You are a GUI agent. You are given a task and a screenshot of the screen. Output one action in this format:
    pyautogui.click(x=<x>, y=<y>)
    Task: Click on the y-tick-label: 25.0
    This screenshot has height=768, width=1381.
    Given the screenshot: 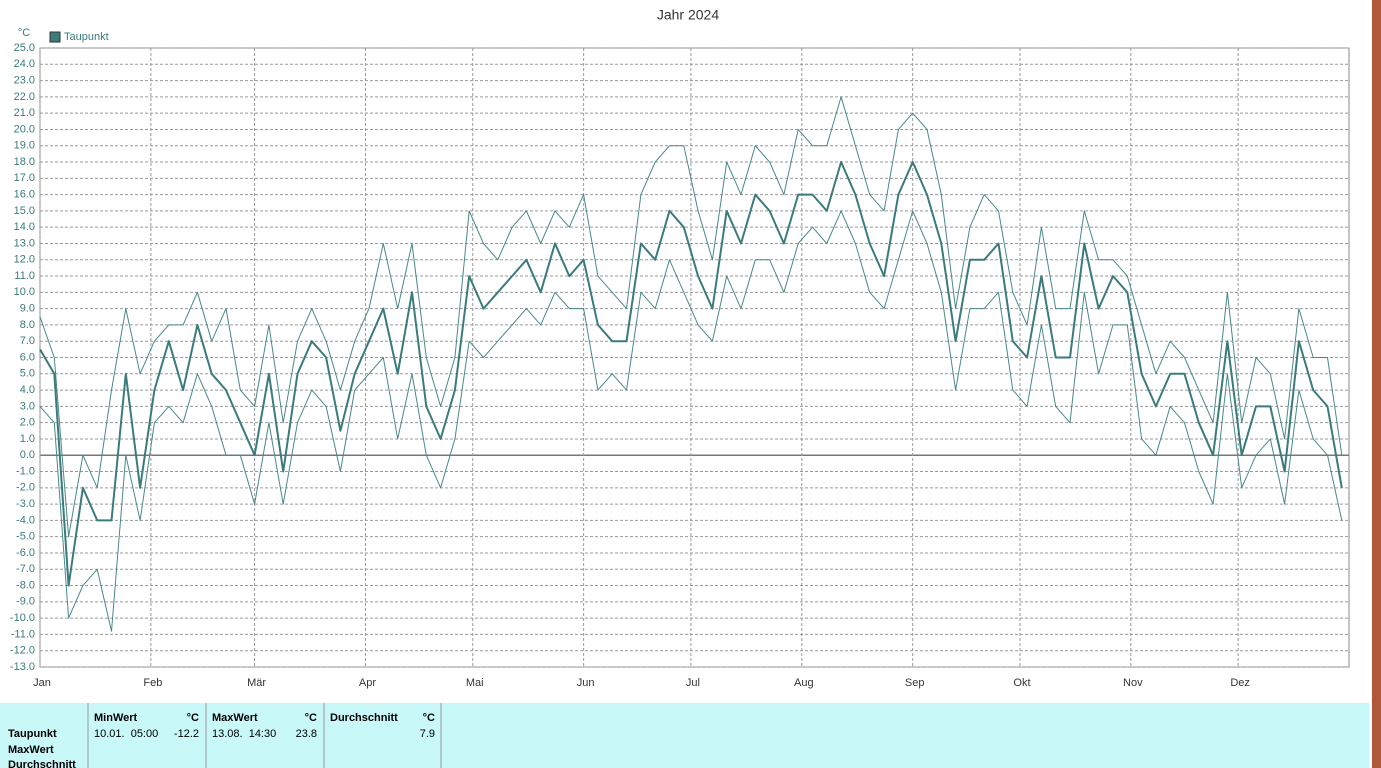 What is the action you would take?
    pyautogui.click(x=24, y=48)
    